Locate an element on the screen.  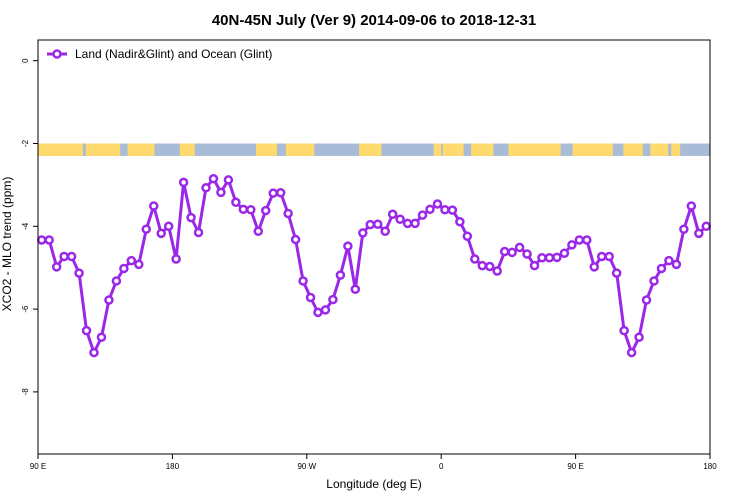
y-tick-label: -6 is located at coordinates (25, 309).